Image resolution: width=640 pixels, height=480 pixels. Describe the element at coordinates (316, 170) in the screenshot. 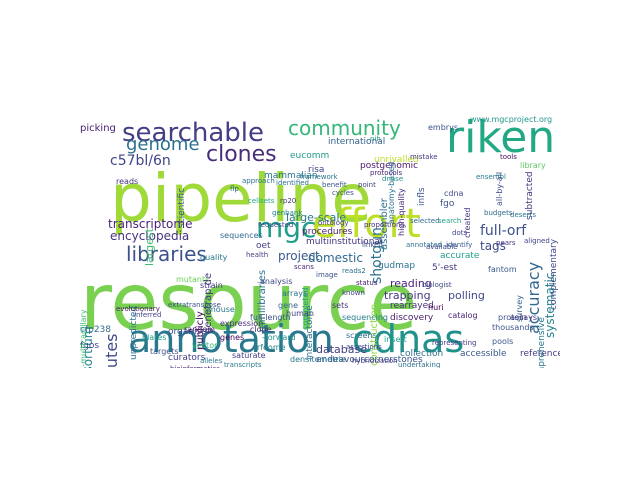

I see `word: risa` at that location.